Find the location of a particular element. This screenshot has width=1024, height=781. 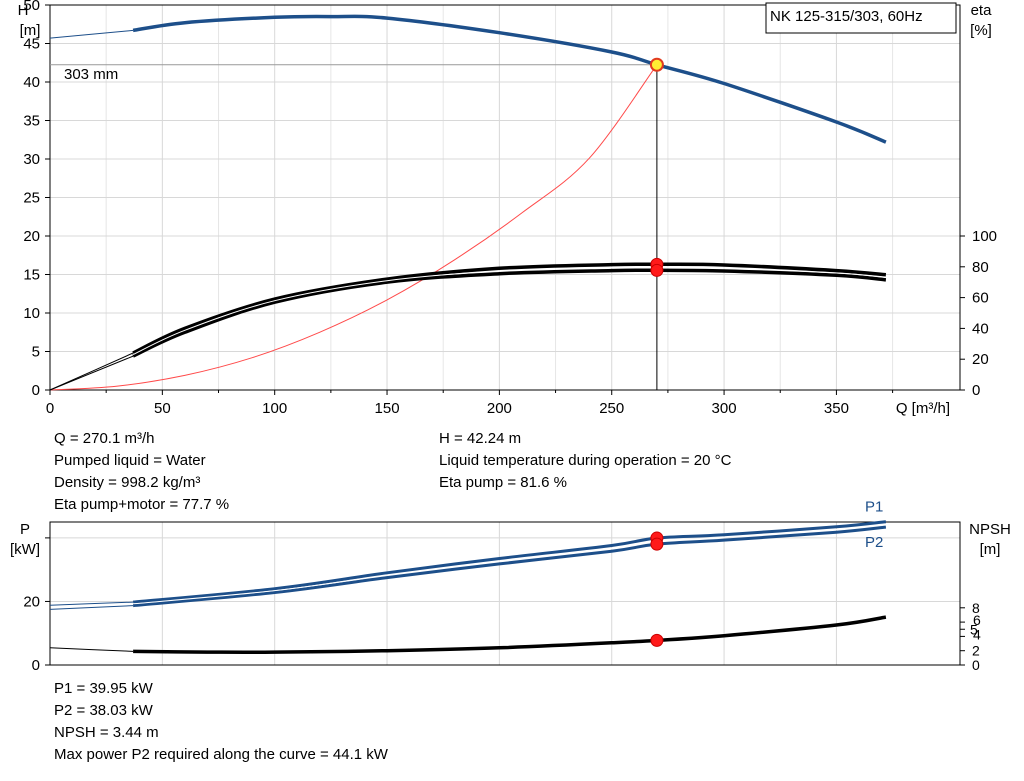

npsh-tick-label: 6 is located at coordinates (977, 620).